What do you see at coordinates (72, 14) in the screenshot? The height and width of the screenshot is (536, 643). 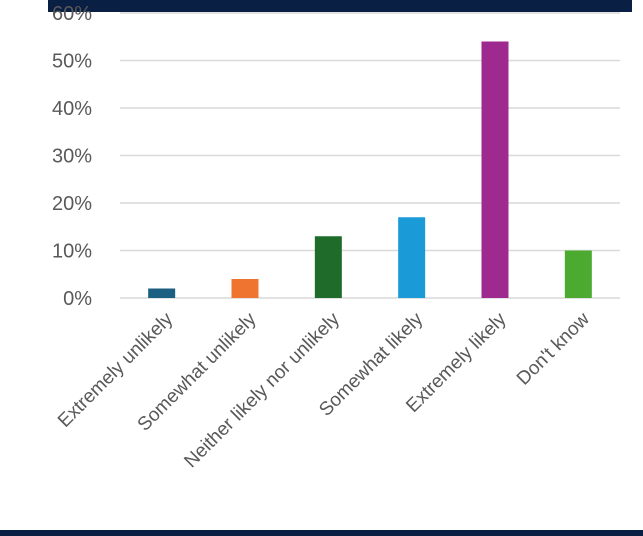 I see `y-tick-label: 60%` at bounding box center [72, 14].